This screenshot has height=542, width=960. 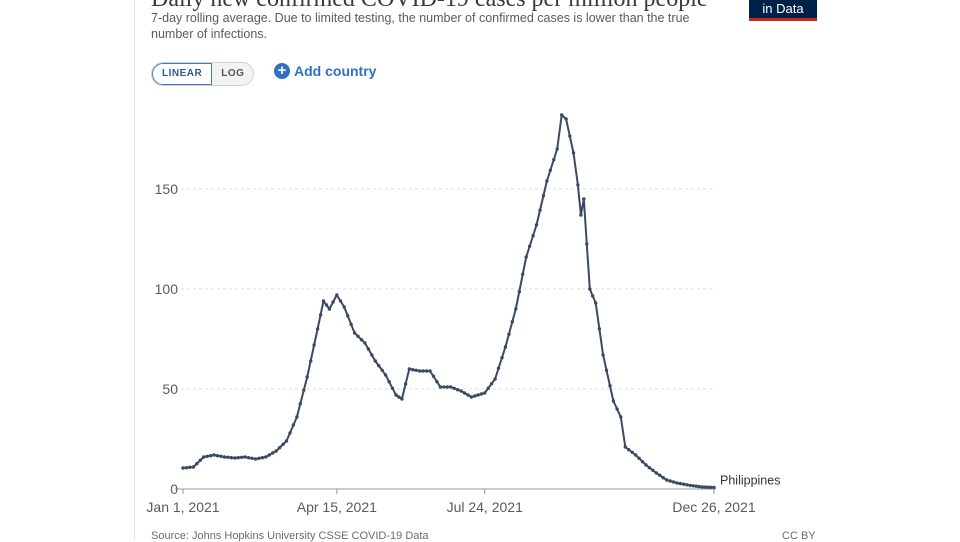 I want to click on frame-left-border, so click(x=134, y=270).